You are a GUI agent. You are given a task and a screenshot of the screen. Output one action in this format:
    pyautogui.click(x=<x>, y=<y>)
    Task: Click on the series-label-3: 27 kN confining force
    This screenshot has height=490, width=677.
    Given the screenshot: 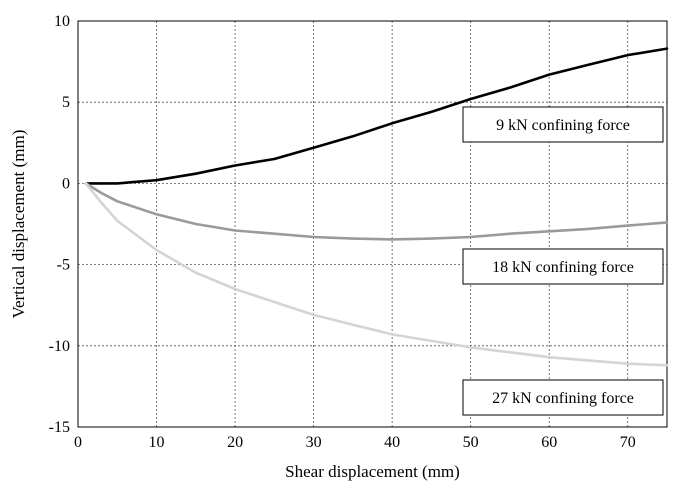 What is the action you would take?
    pyautogui.click(x=563, y=397)
    